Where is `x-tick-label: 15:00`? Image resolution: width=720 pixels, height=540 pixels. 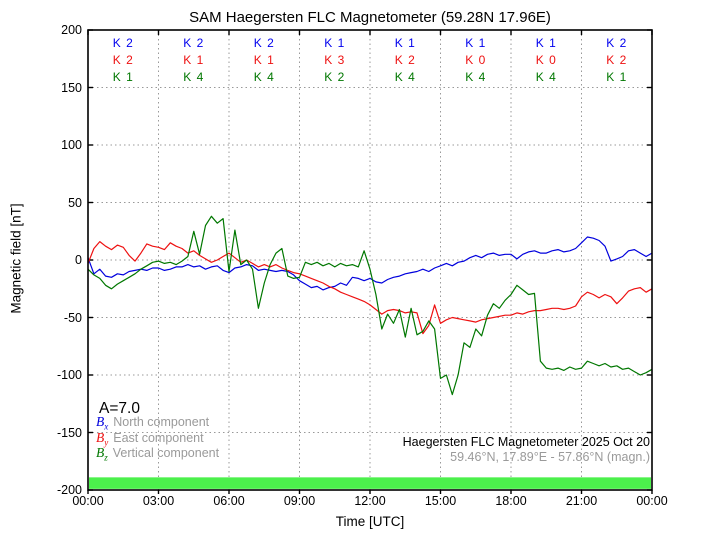 x-tick-label: 15:00 is located at coordinates (440, 501).